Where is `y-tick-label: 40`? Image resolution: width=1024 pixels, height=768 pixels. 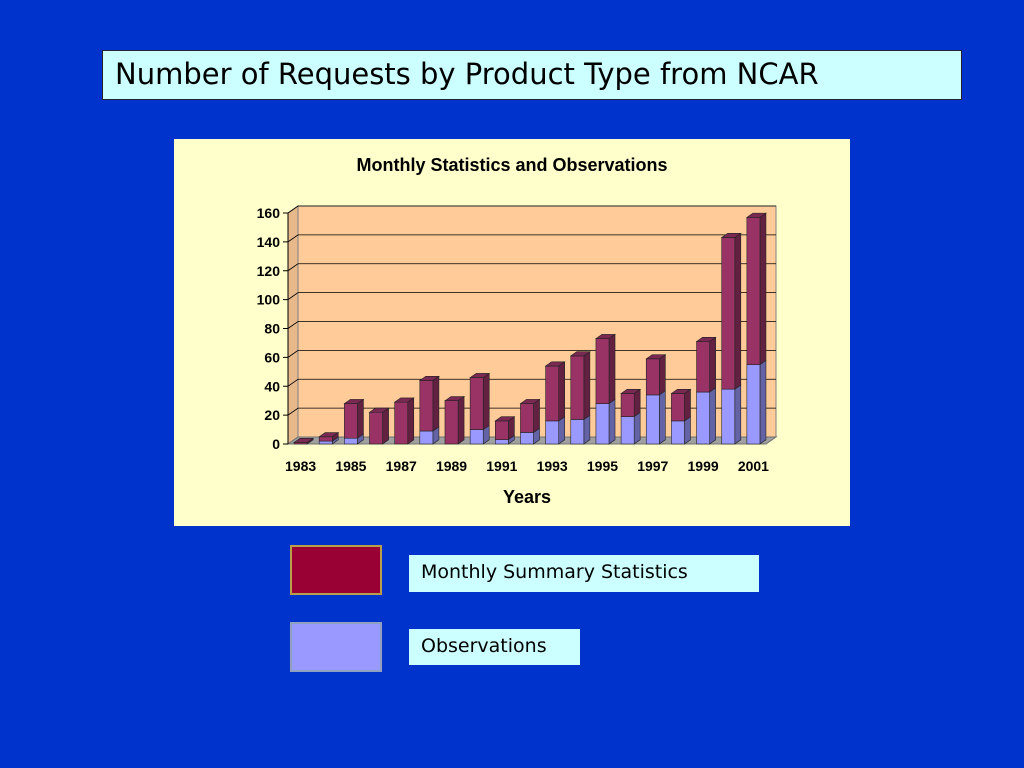
y-tick-label: 40 is located at coordinates (272, 386).